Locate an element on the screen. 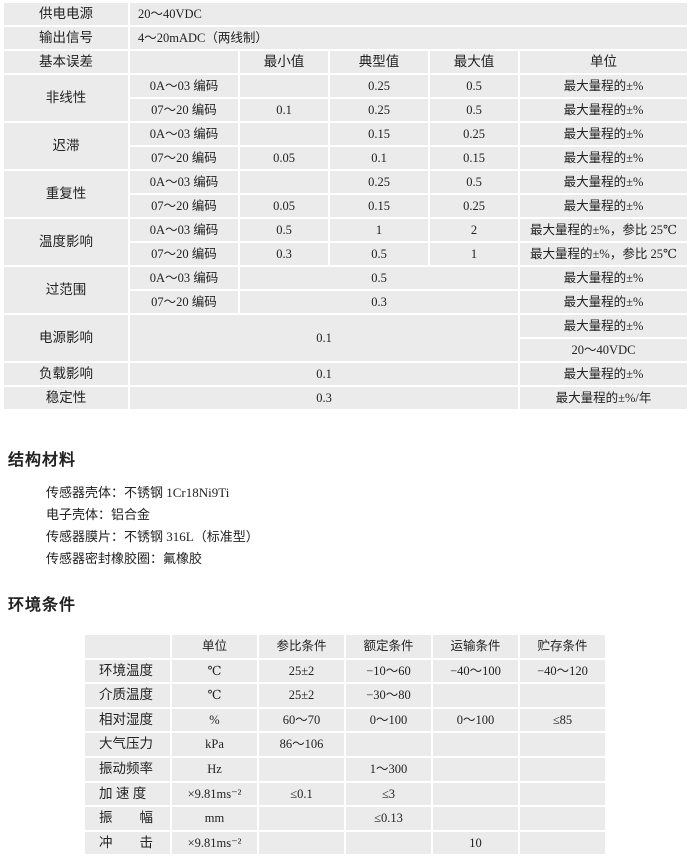 This screenshot has width=691, height=863. table-row: 大气压力 kPa 86～106 is located at coordinates (345, 744).